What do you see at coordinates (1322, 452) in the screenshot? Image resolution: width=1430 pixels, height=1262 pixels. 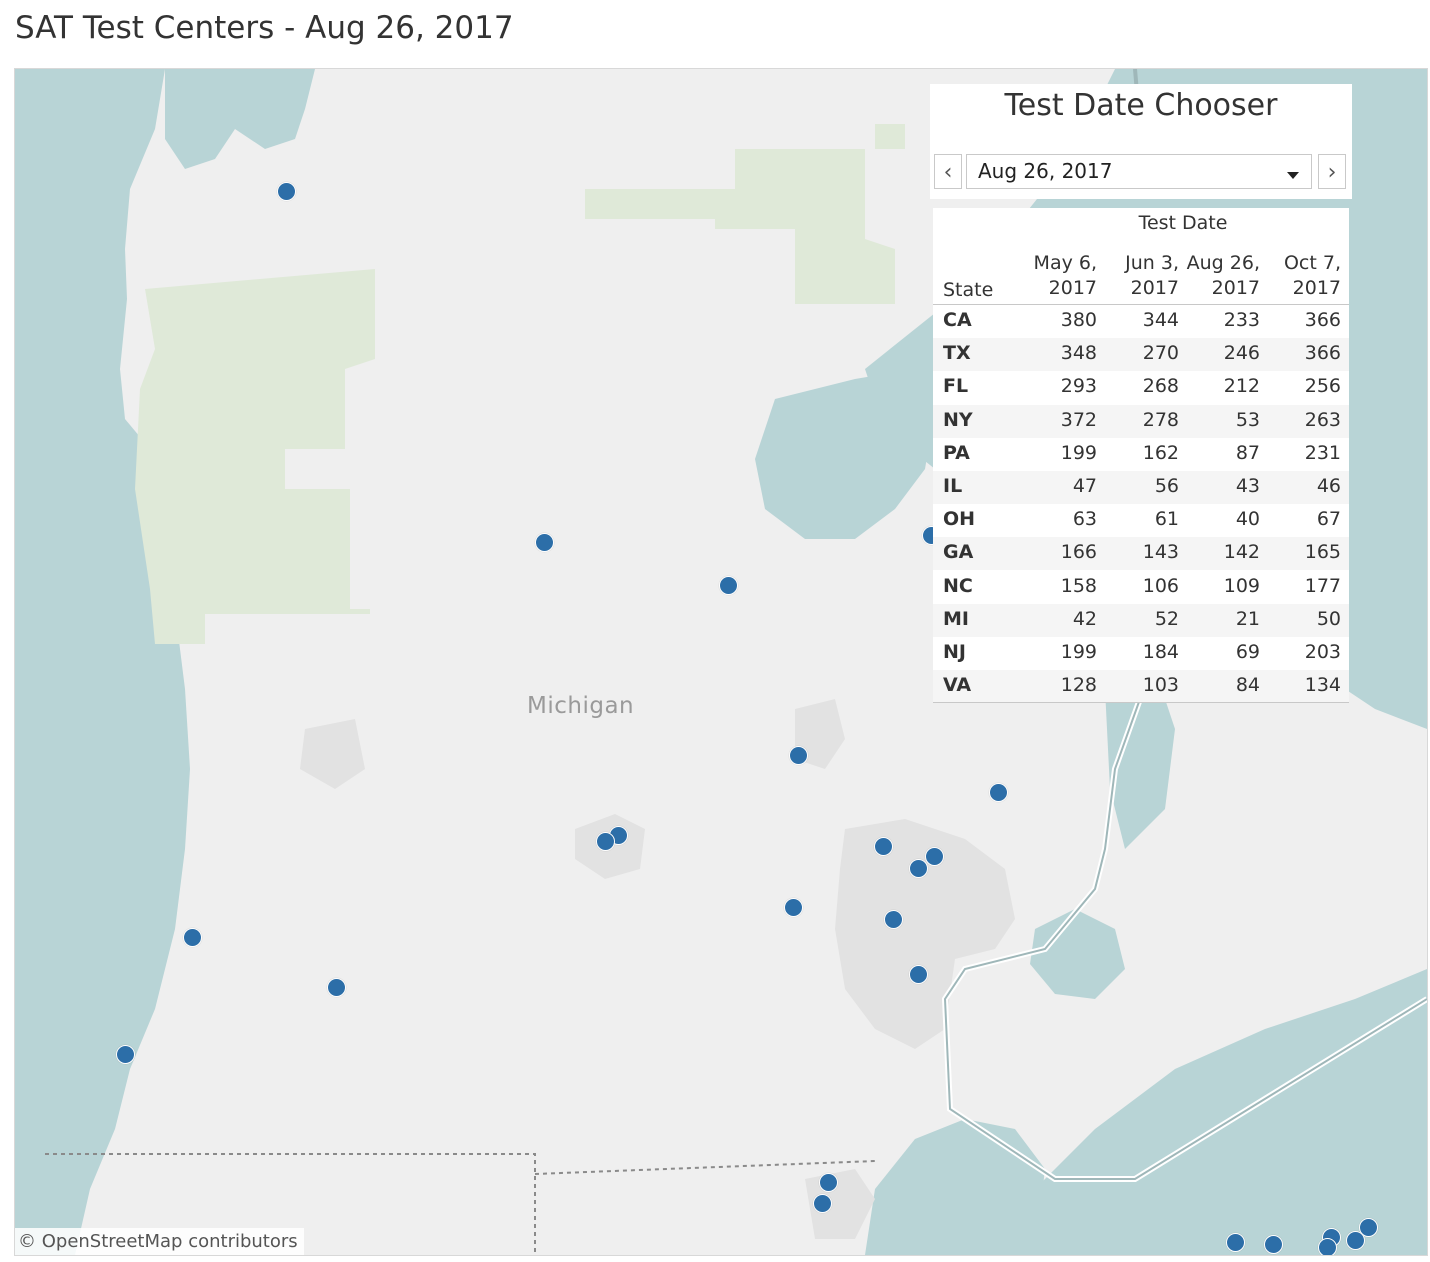 I see `value-cell: 231` at bounding box center [1322, 452].